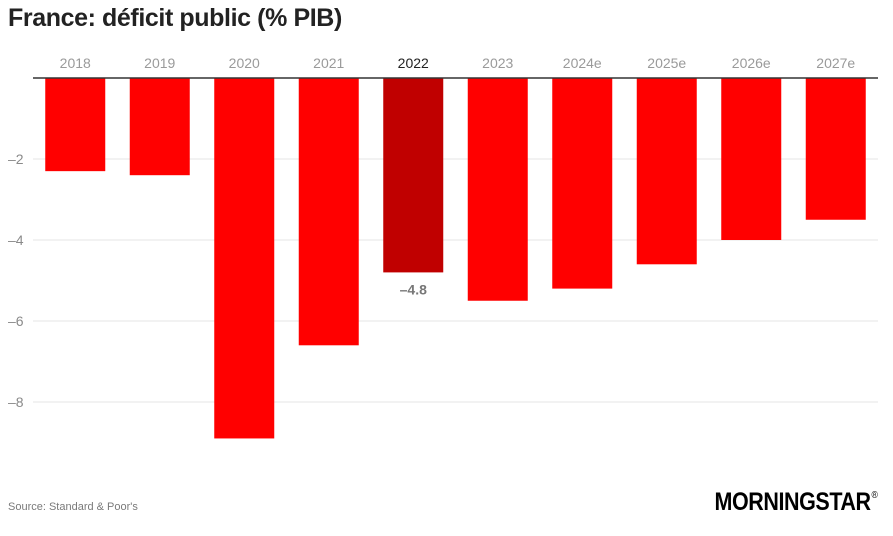 The image size is (893, 536). I want to click on y-tick-label: –4, so click(16, 240).